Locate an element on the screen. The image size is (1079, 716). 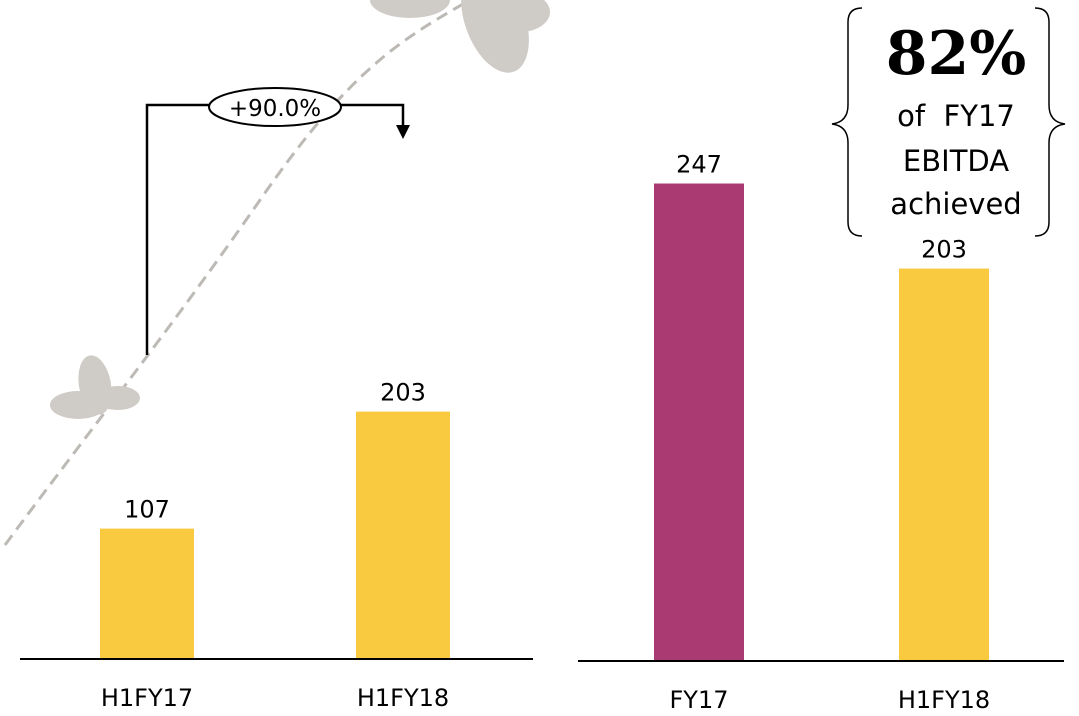
growth-badge-label: +90.0% is located at coordinates (275, 109).